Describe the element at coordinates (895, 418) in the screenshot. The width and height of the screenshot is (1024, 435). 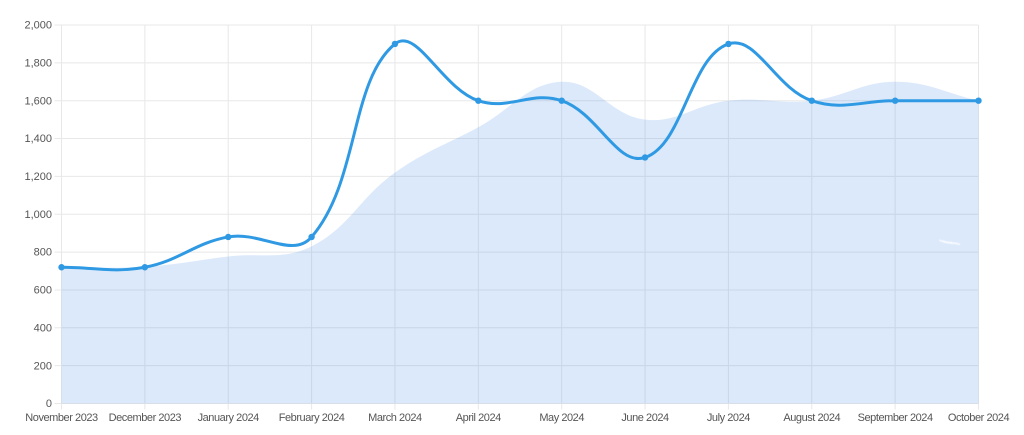
I see `svg-text: September 2024` at that location.